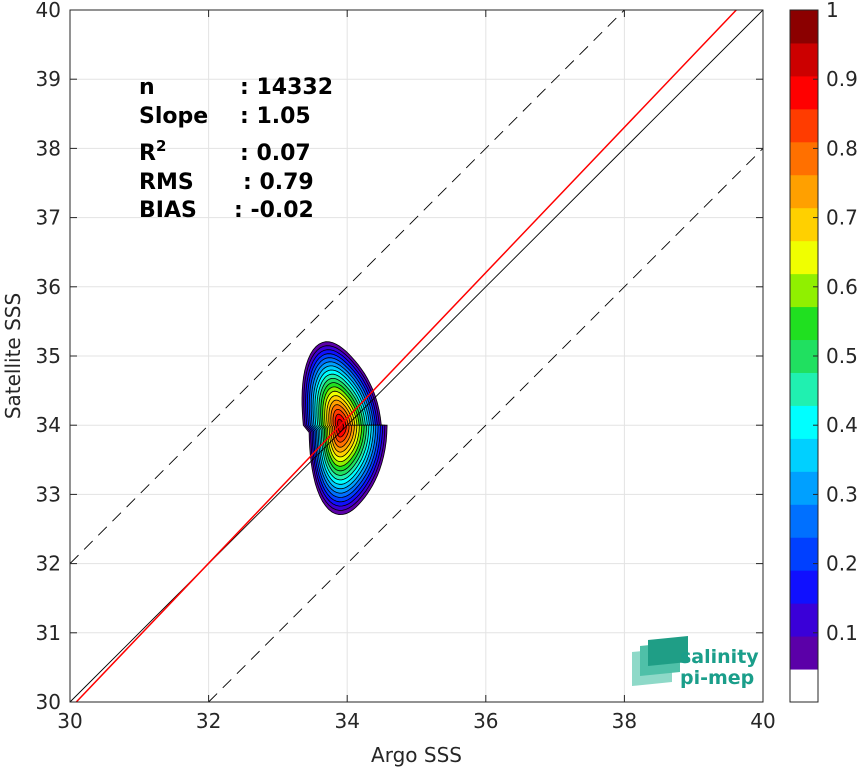  What do you see at coordinates (274, 210) in the screenshot?
I see `stat-value: : -0.02` at bounding box center [274, 210].